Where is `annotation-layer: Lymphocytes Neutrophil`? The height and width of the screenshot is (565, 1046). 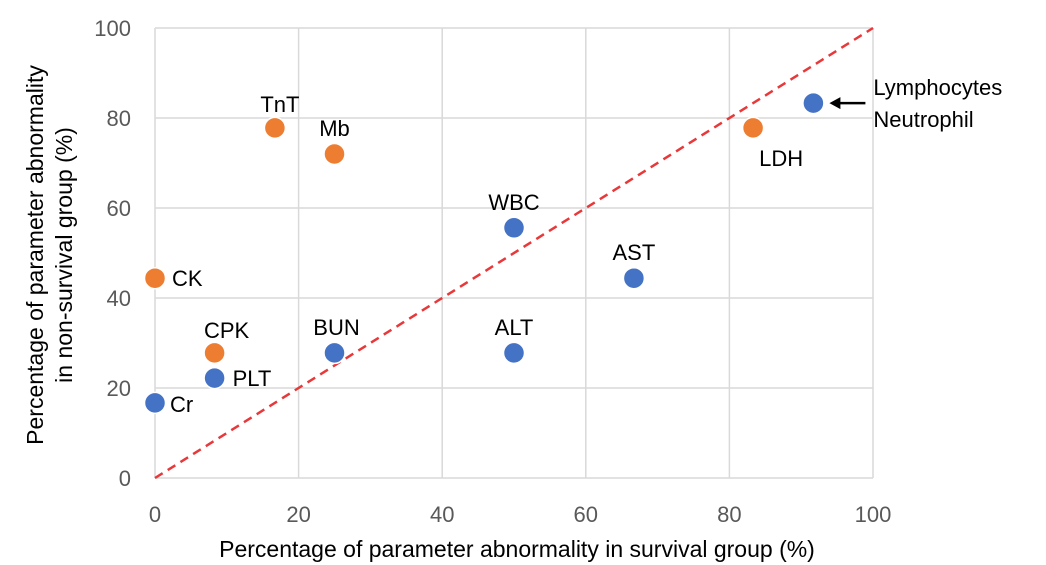 annotation-layer: Lymphocytes Neutrophil is located at coordinates (915, 103).